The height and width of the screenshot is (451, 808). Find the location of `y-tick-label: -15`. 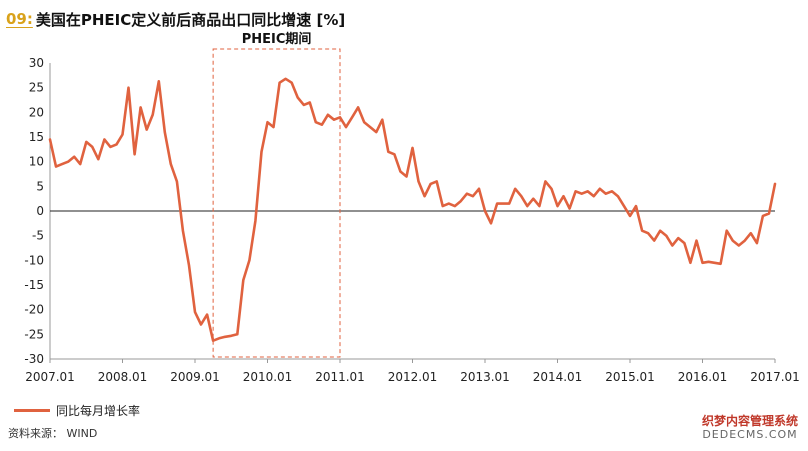

y-tick-label: -15 is located at coordinates (34, 285).